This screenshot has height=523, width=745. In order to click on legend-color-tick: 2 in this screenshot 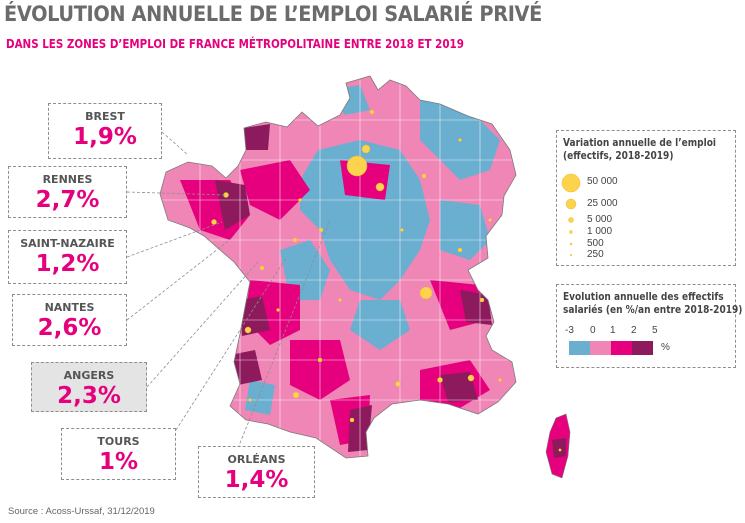, I will do `click(634, 330)`.